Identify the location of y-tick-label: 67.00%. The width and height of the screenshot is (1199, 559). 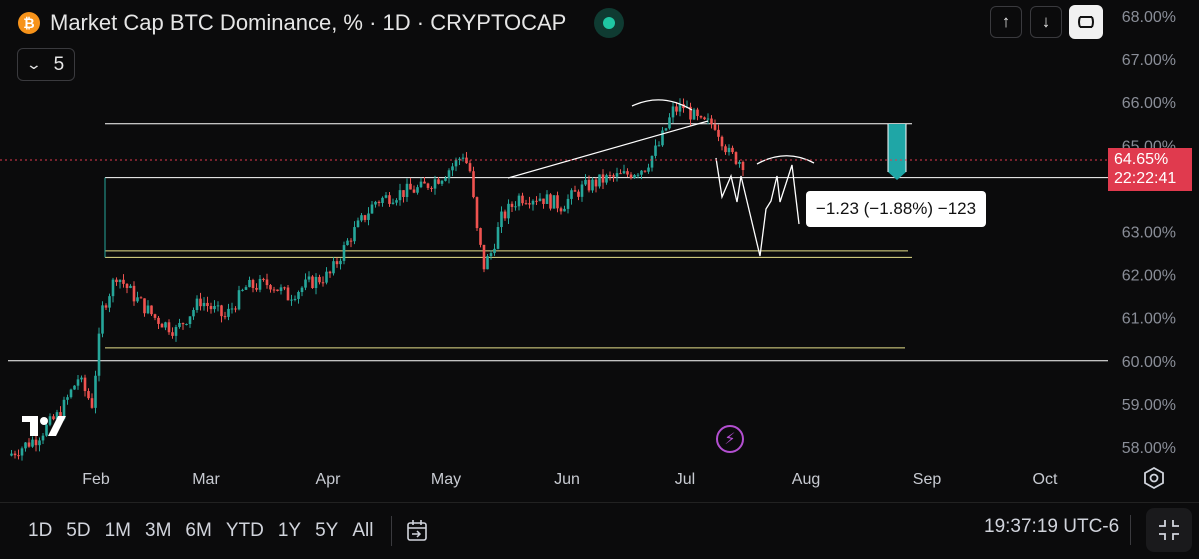
(1149, 60).